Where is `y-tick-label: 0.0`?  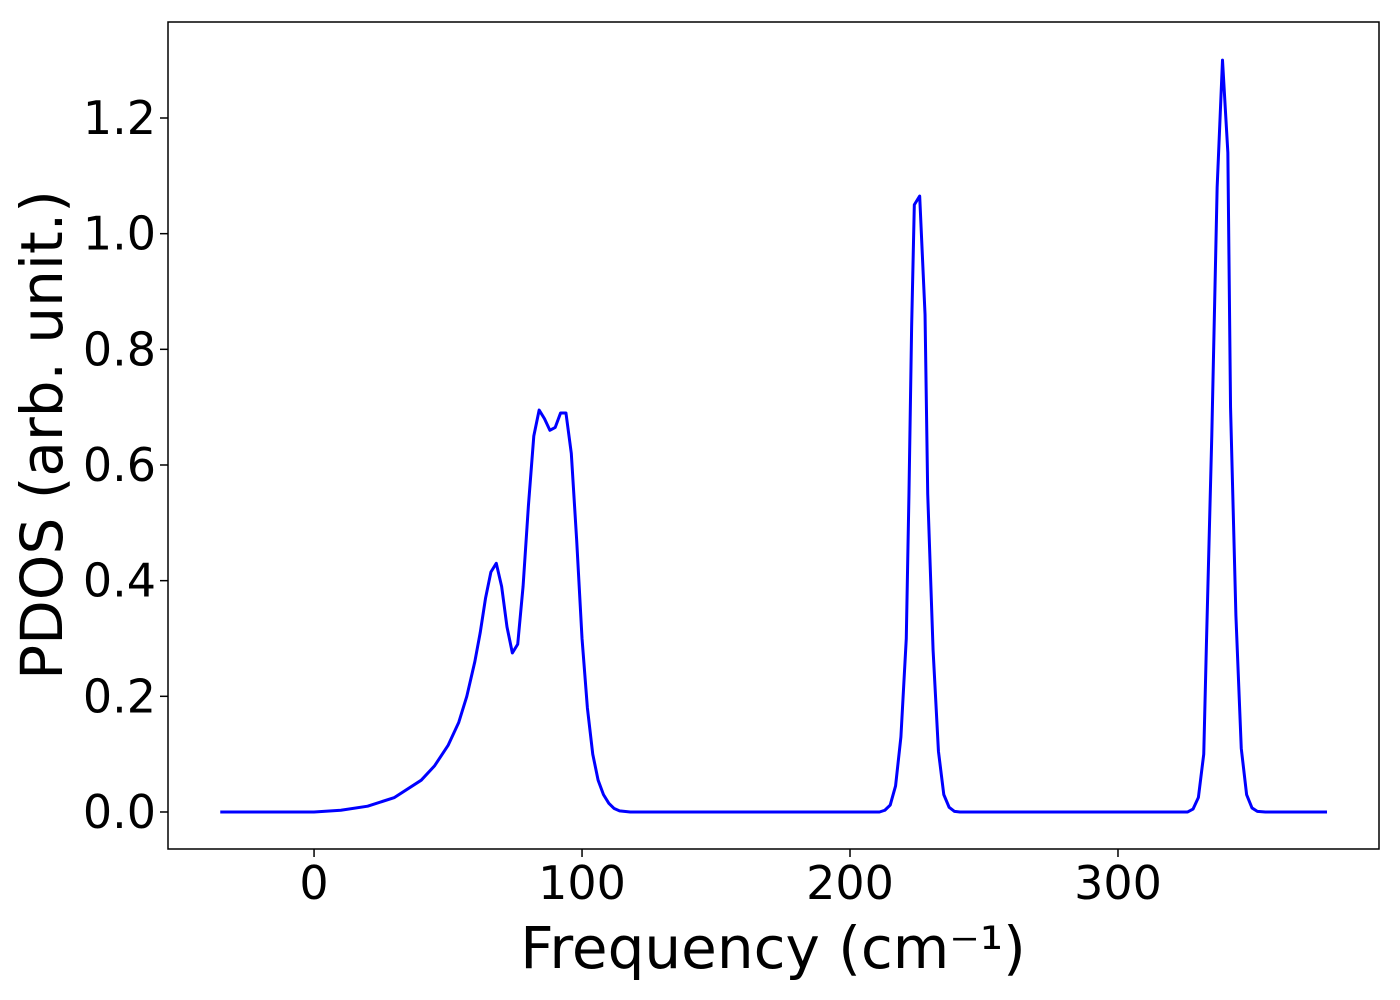
y-tick-label: 0.0 is located at coordinates (119, 812).